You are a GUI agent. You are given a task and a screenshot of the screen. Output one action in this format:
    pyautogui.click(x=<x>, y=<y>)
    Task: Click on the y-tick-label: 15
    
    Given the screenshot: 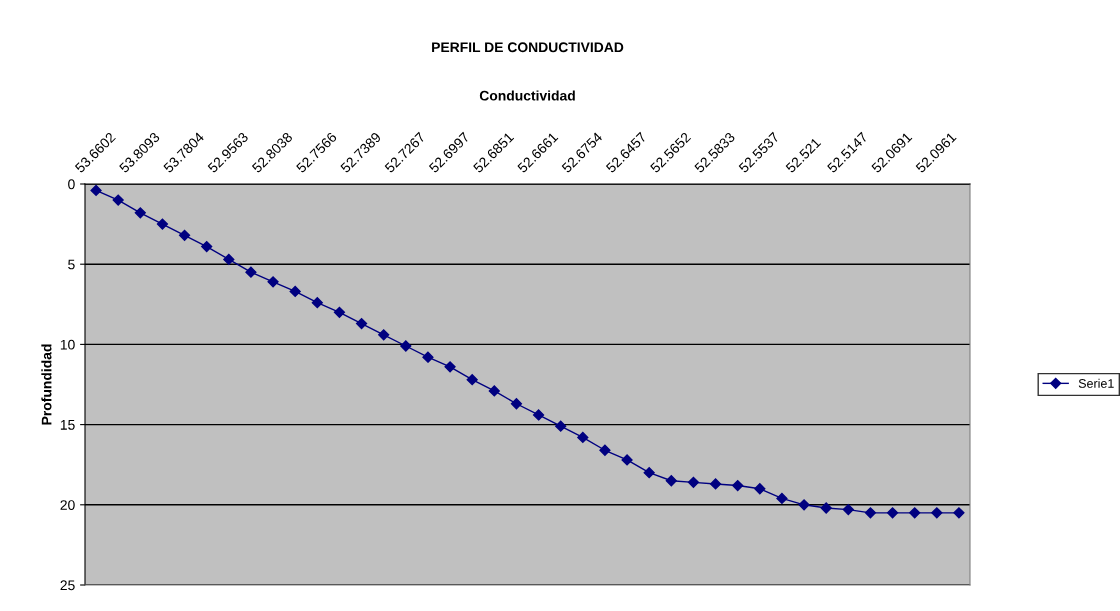 What is the action you would take?
    pyautogui.click(x=67, y=425)
    